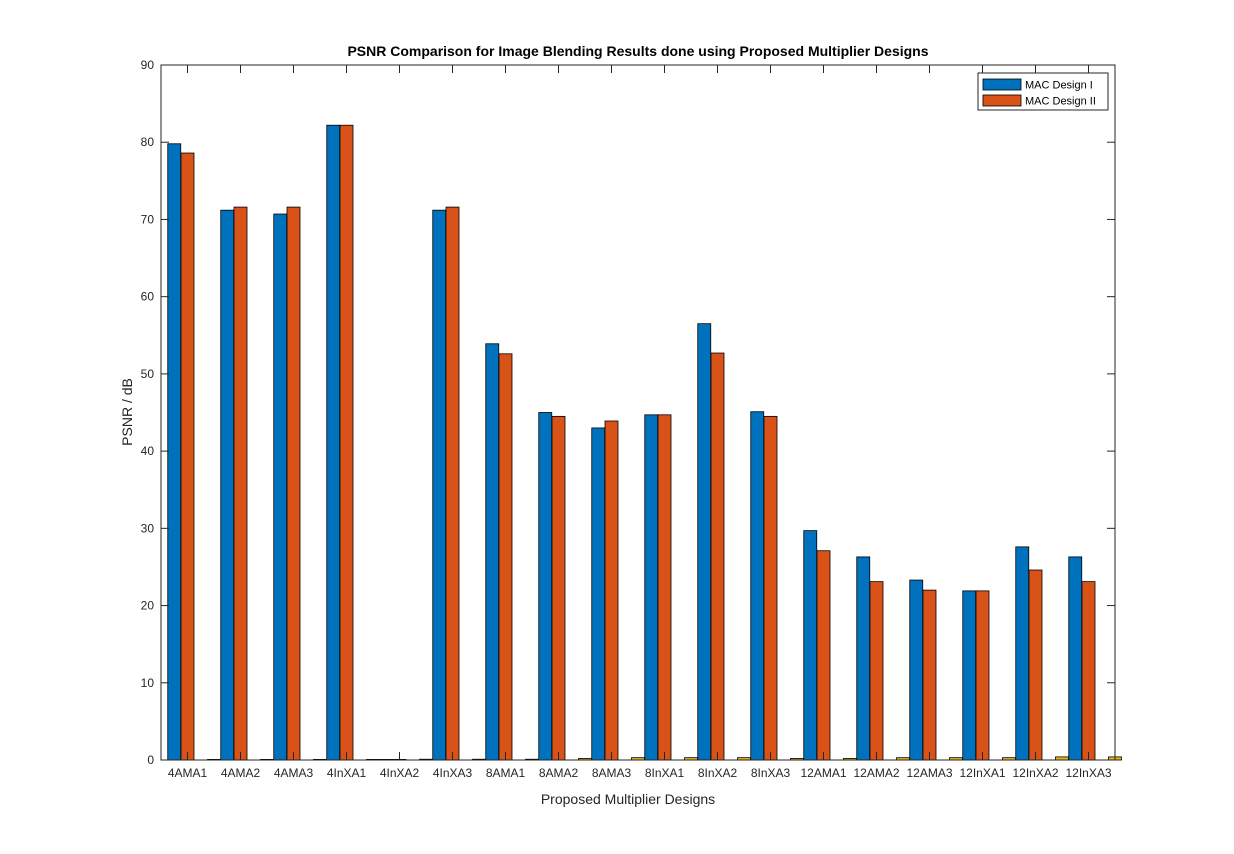 The width and height of the screenshot is (1234, 854). I want to click on bar-series2-8InXA1, so click(664, 587).